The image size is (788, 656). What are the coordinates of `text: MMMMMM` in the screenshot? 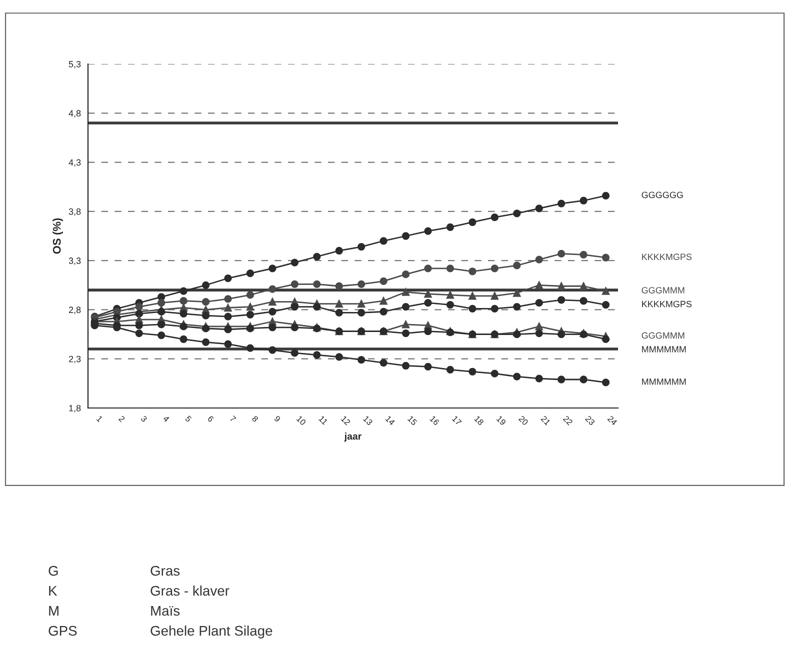 It's located at (664, 381).